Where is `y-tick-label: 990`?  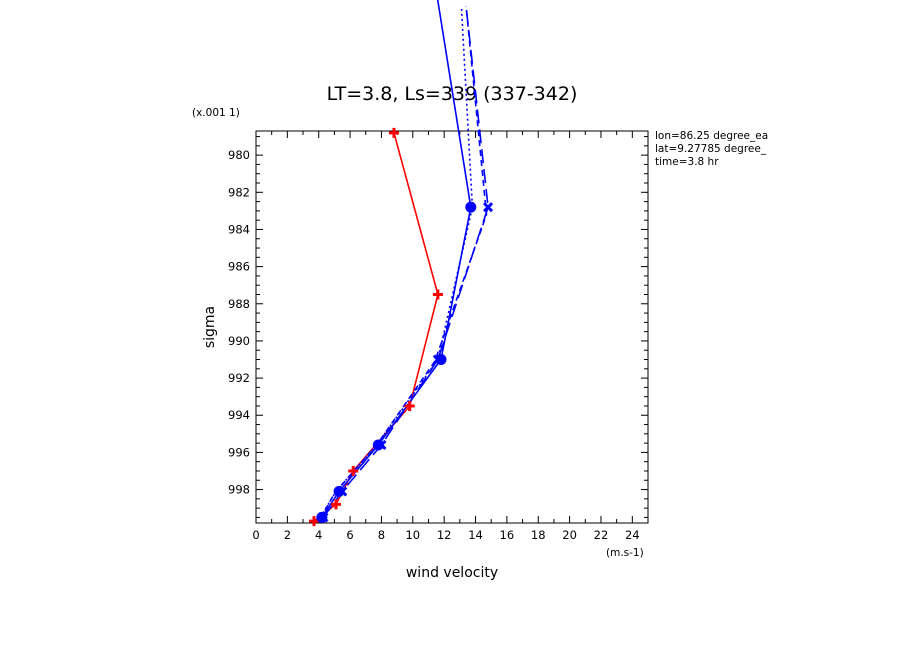 y-tick-label: 990 is located at coordinates (239, 341).